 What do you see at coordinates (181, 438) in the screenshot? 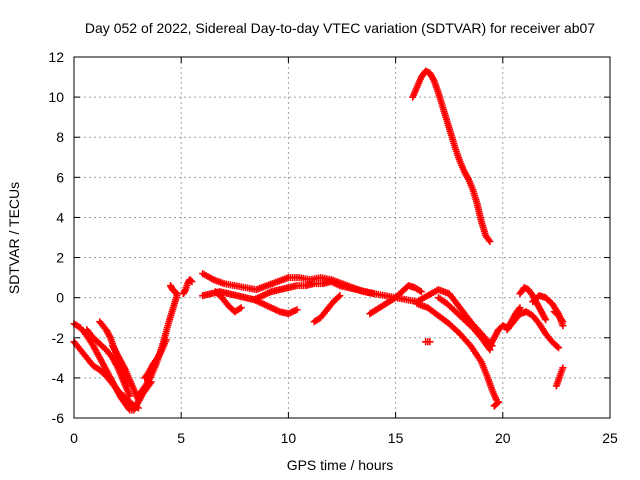
I see `x-tick-label: 5` at bounding box center [181, 438].